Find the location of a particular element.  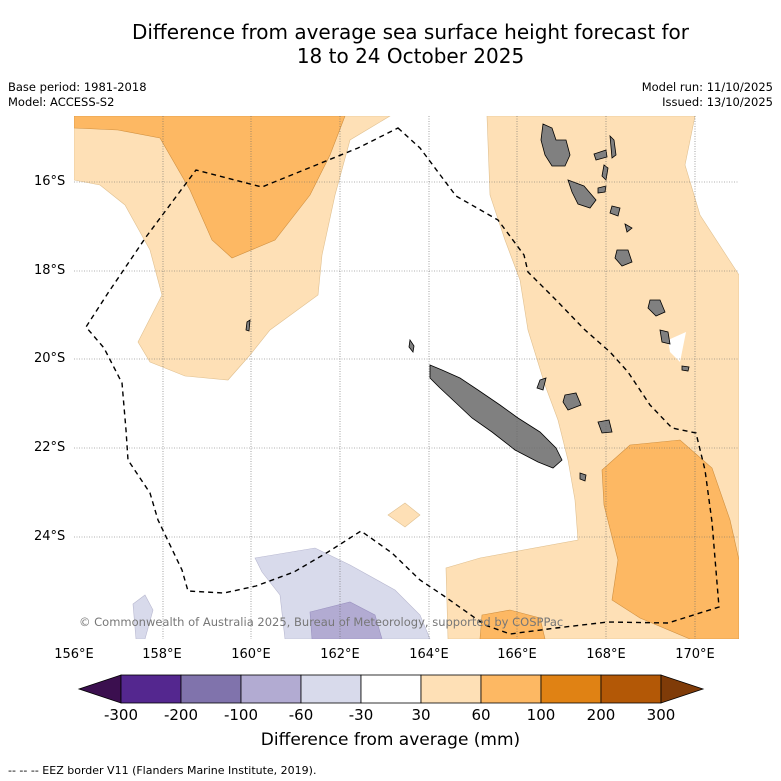

colorbar is located at coordinates (391, 689).